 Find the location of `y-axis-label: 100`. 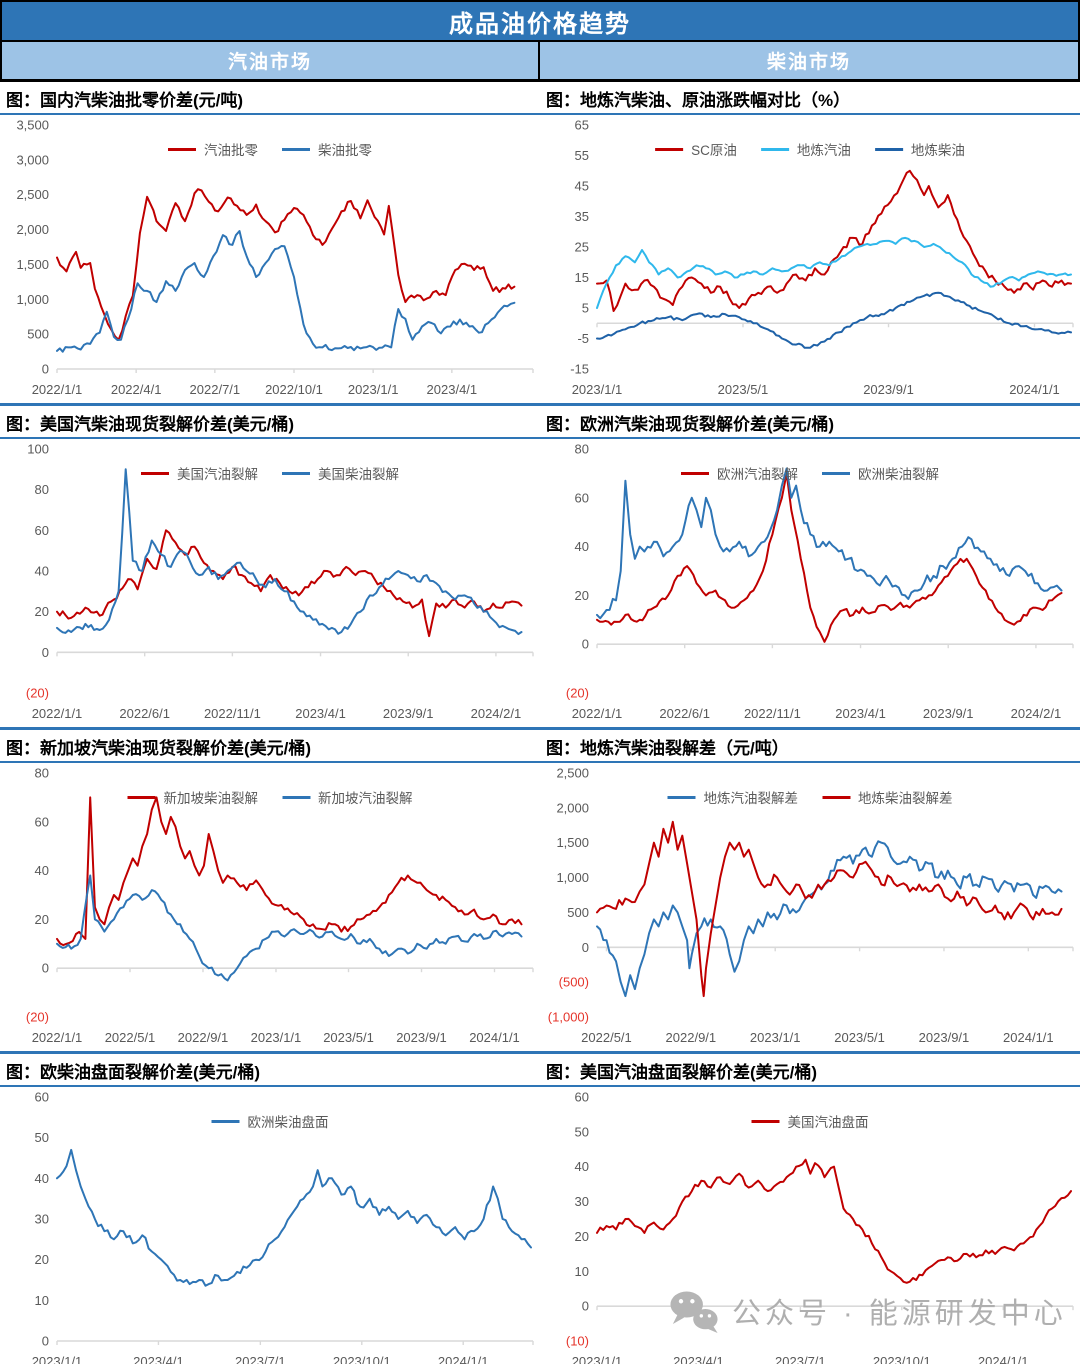

y-axis-label: 100 is located at coordinates (38, 449).